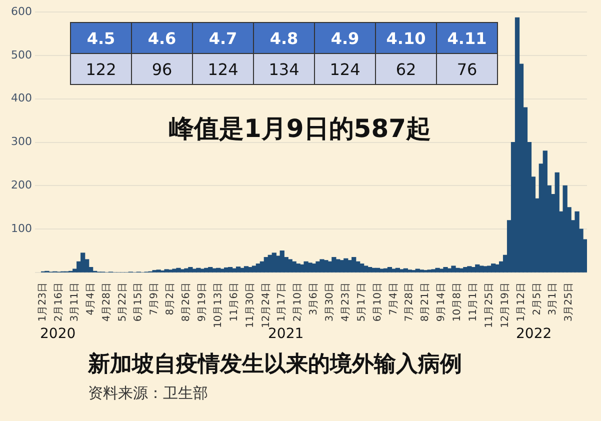 The image size is (601, 421). I want to click on y-tick-label: 200, so click(21, 185).